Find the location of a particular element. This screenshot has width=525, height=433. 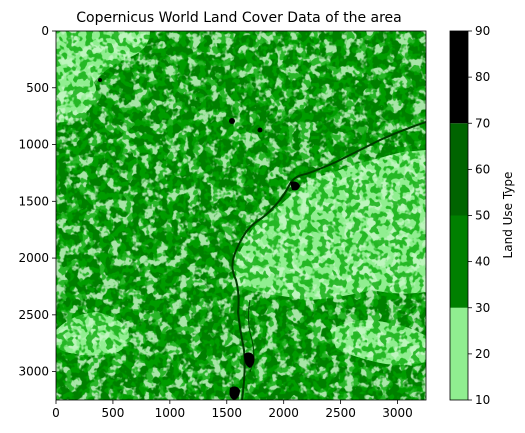

y-tick-label: 1500 is located at coordinates (33, 201).